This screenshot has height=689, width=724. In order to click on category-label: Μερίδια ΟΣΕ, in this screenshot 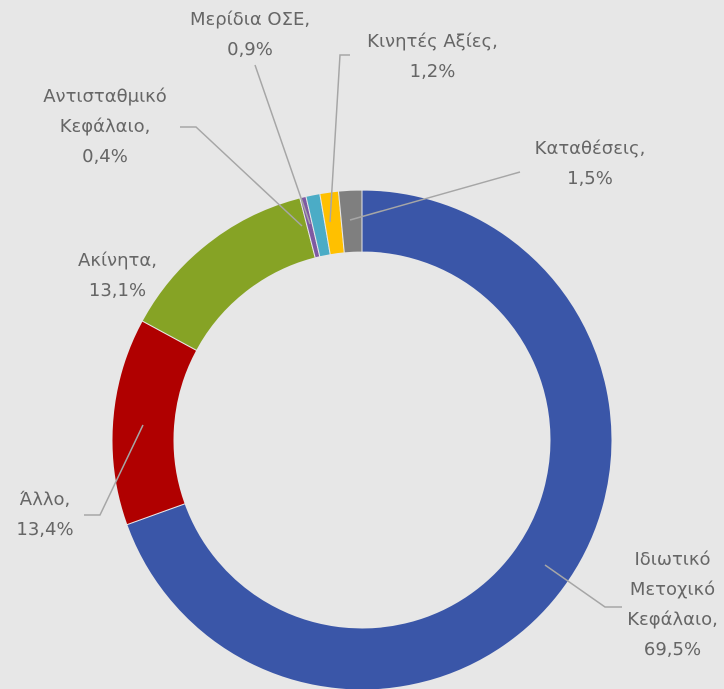, I will do `click(250, 19)`.